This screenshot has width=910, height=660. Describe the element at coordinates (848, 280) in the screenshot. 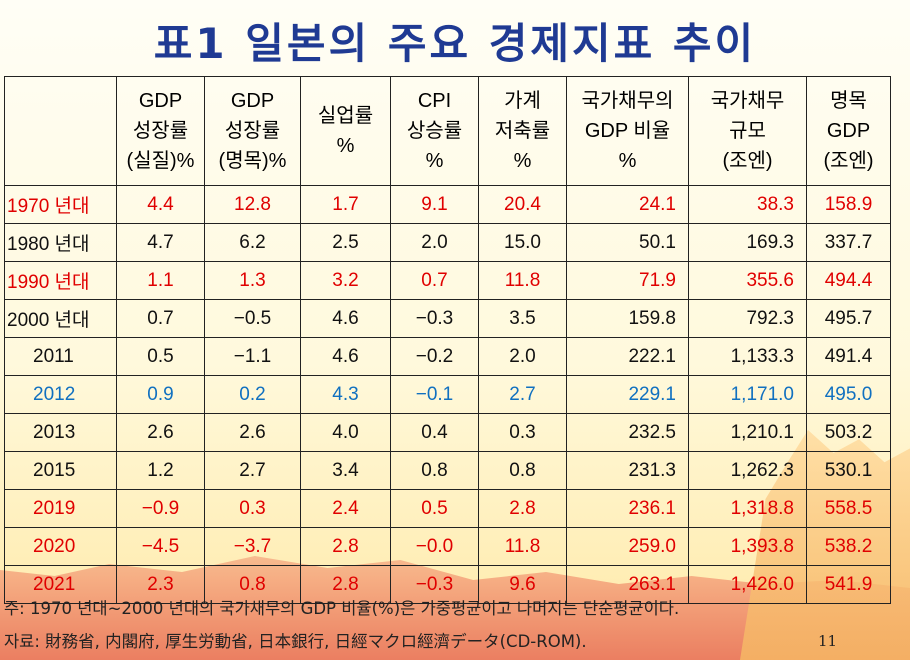

I see `table-cell: 494.4` at that location.